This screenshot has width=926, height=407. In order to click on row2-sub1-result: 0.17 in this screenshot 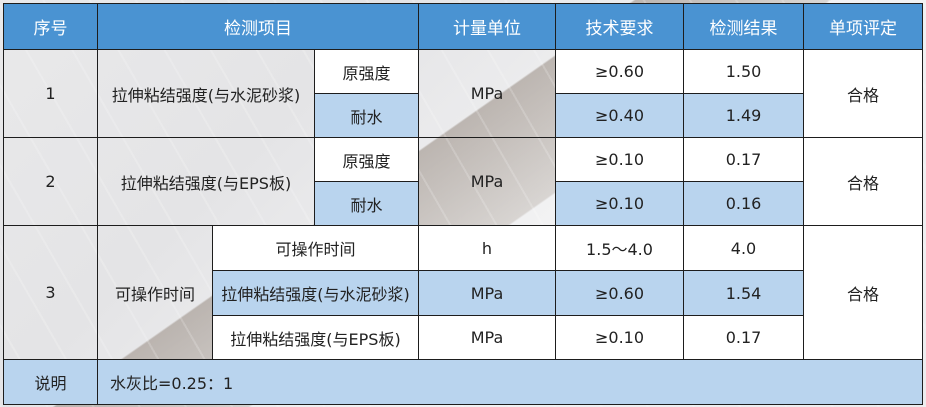, I will do `click(743, 159)`.